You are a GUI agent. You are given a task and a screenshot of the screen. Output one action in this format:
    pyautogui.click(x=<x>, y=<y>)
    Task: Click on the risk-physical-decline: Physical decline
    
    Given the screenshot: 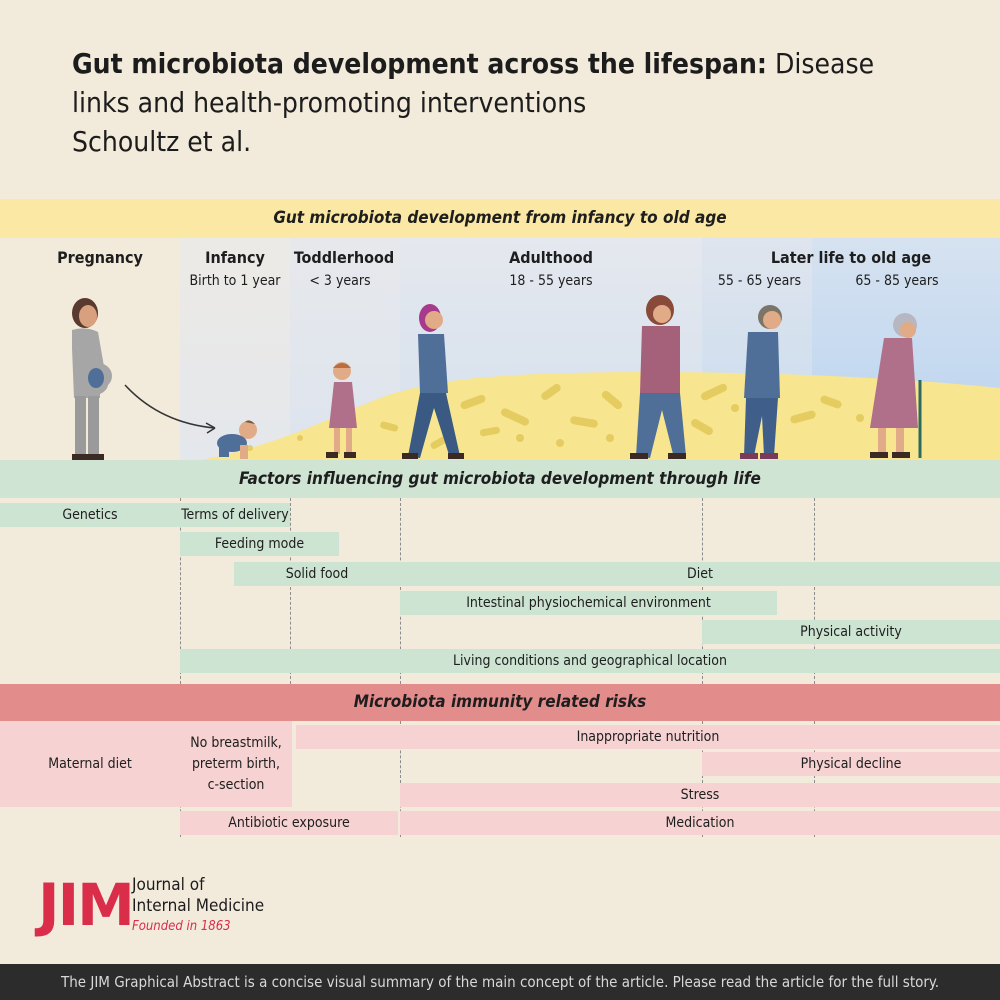 What is the action you would take?
    pyautogui.click(x=851, y=764)
    